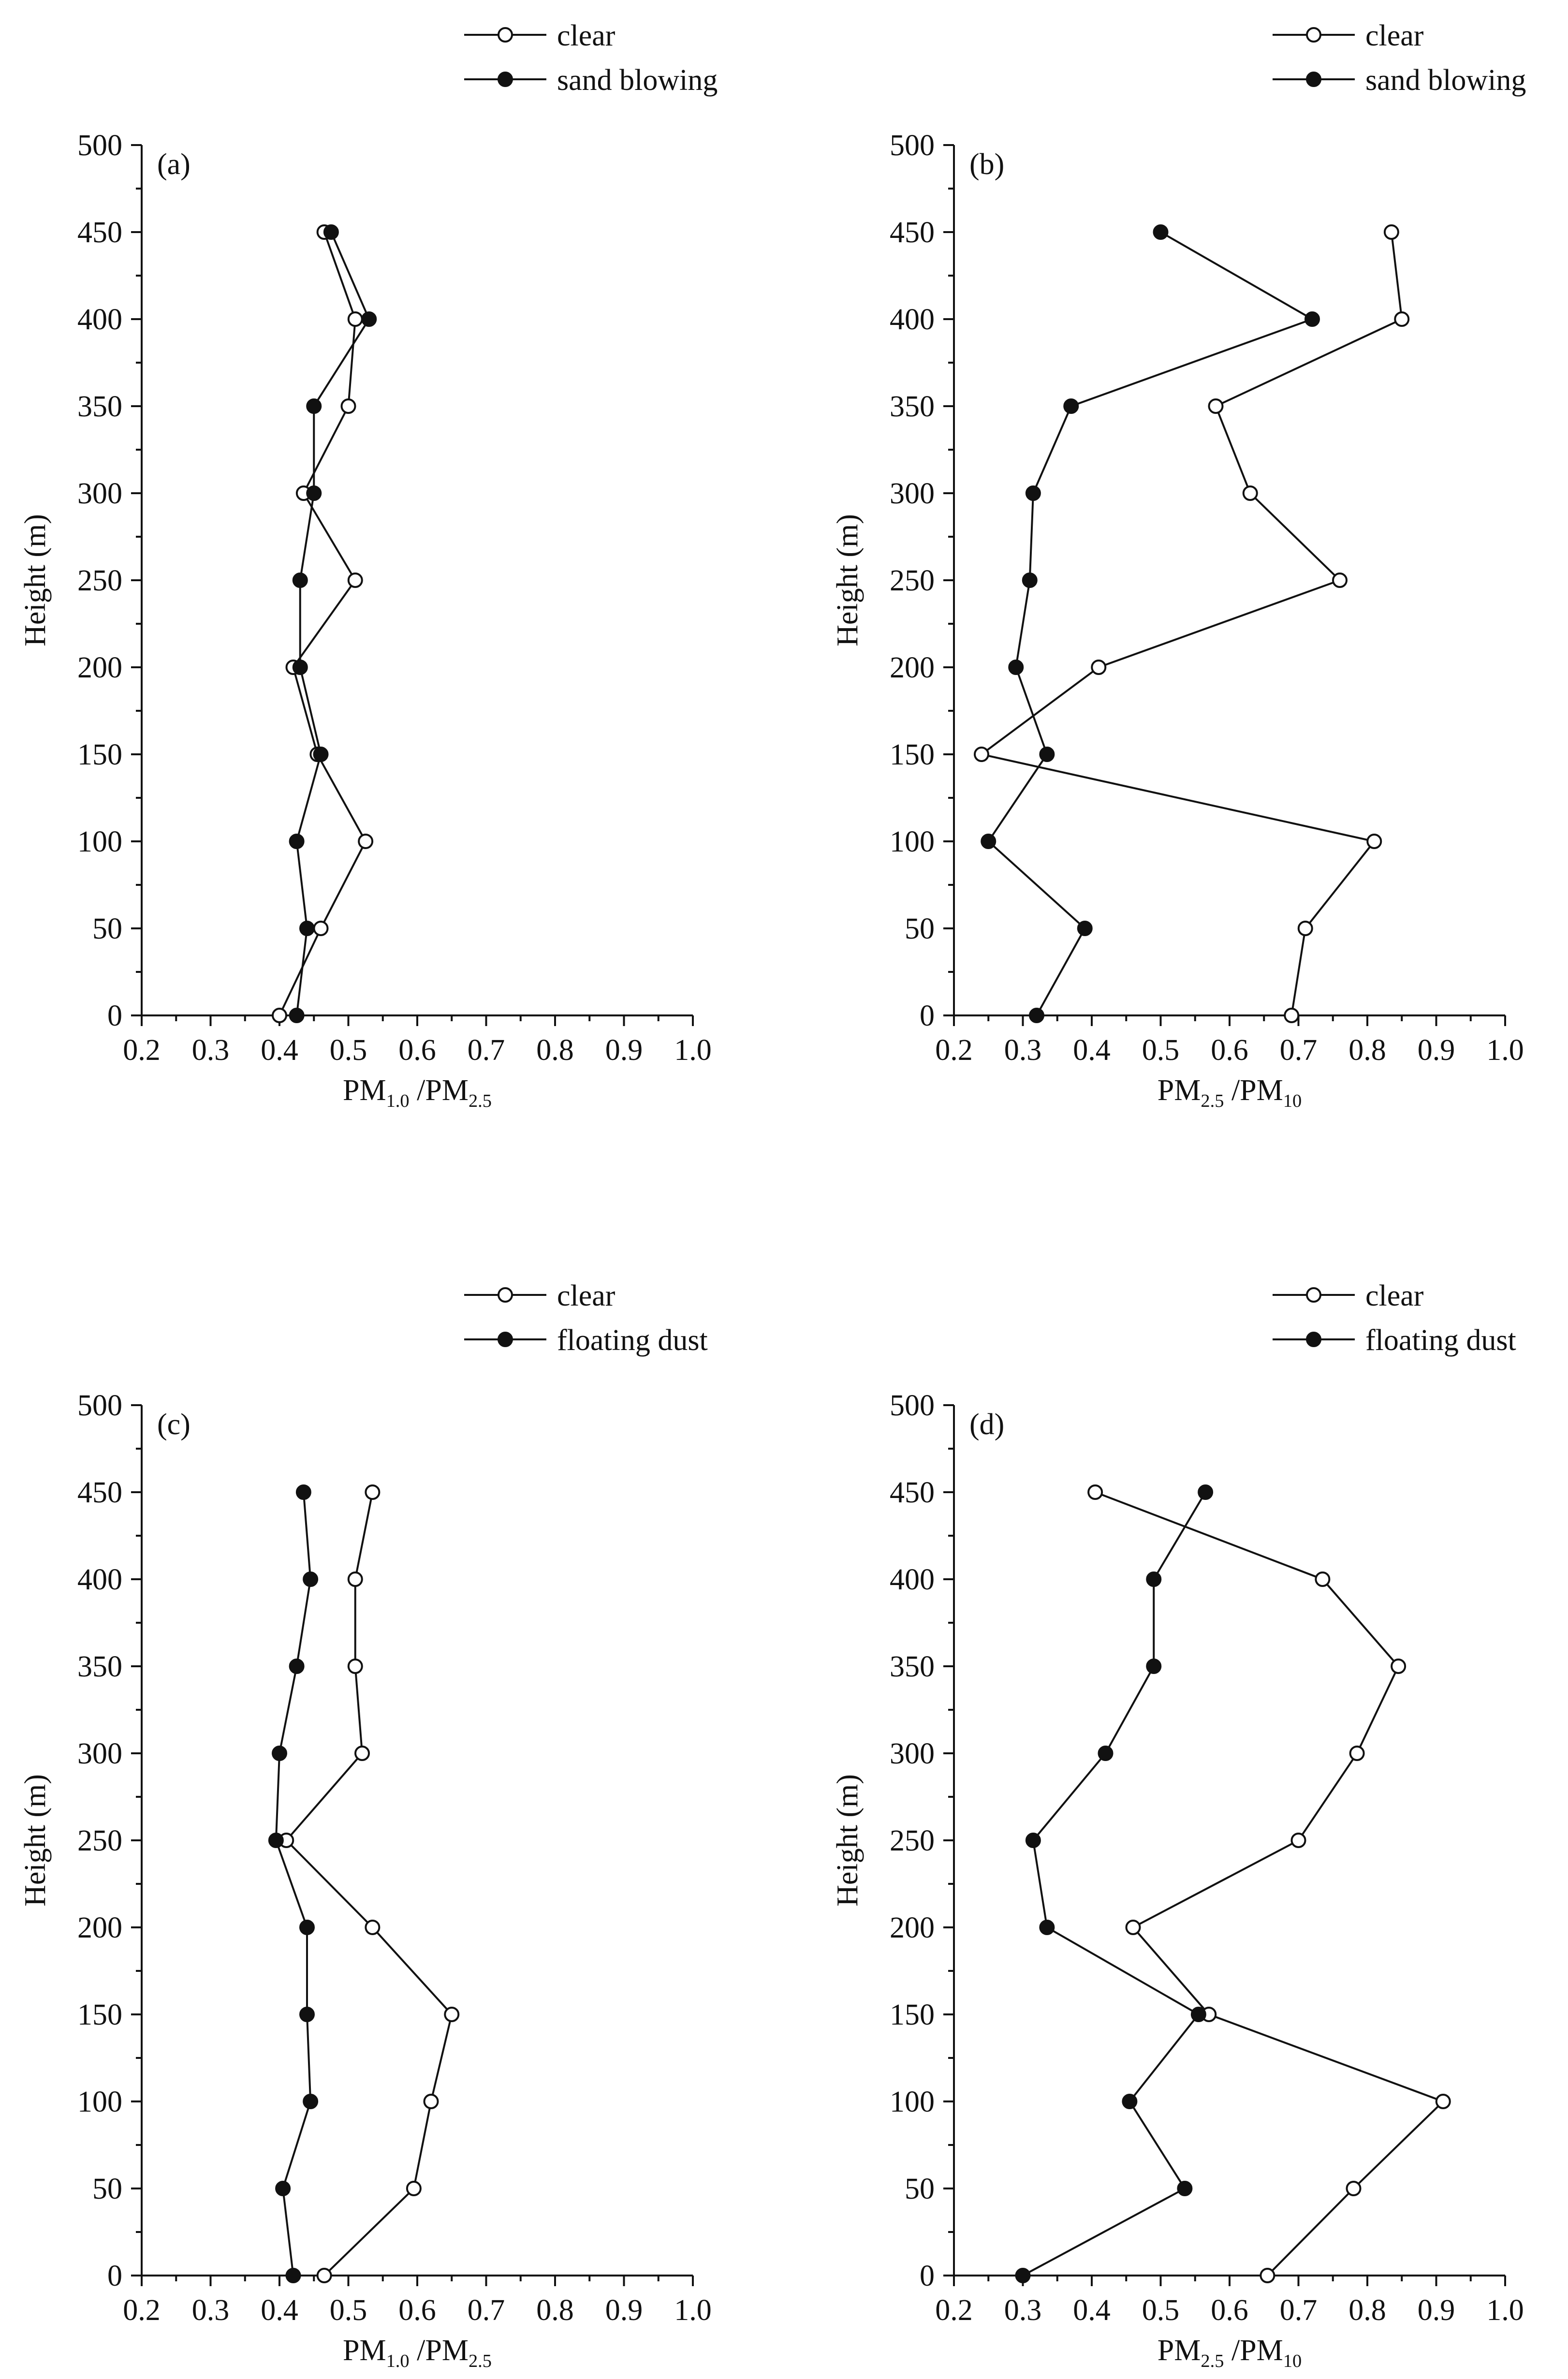 This screenshot has width=1568, height=2379. Describe the element at coordinates (35, 1840) in the screenshot. I see `y-axis-label: Height (m)` at that location.